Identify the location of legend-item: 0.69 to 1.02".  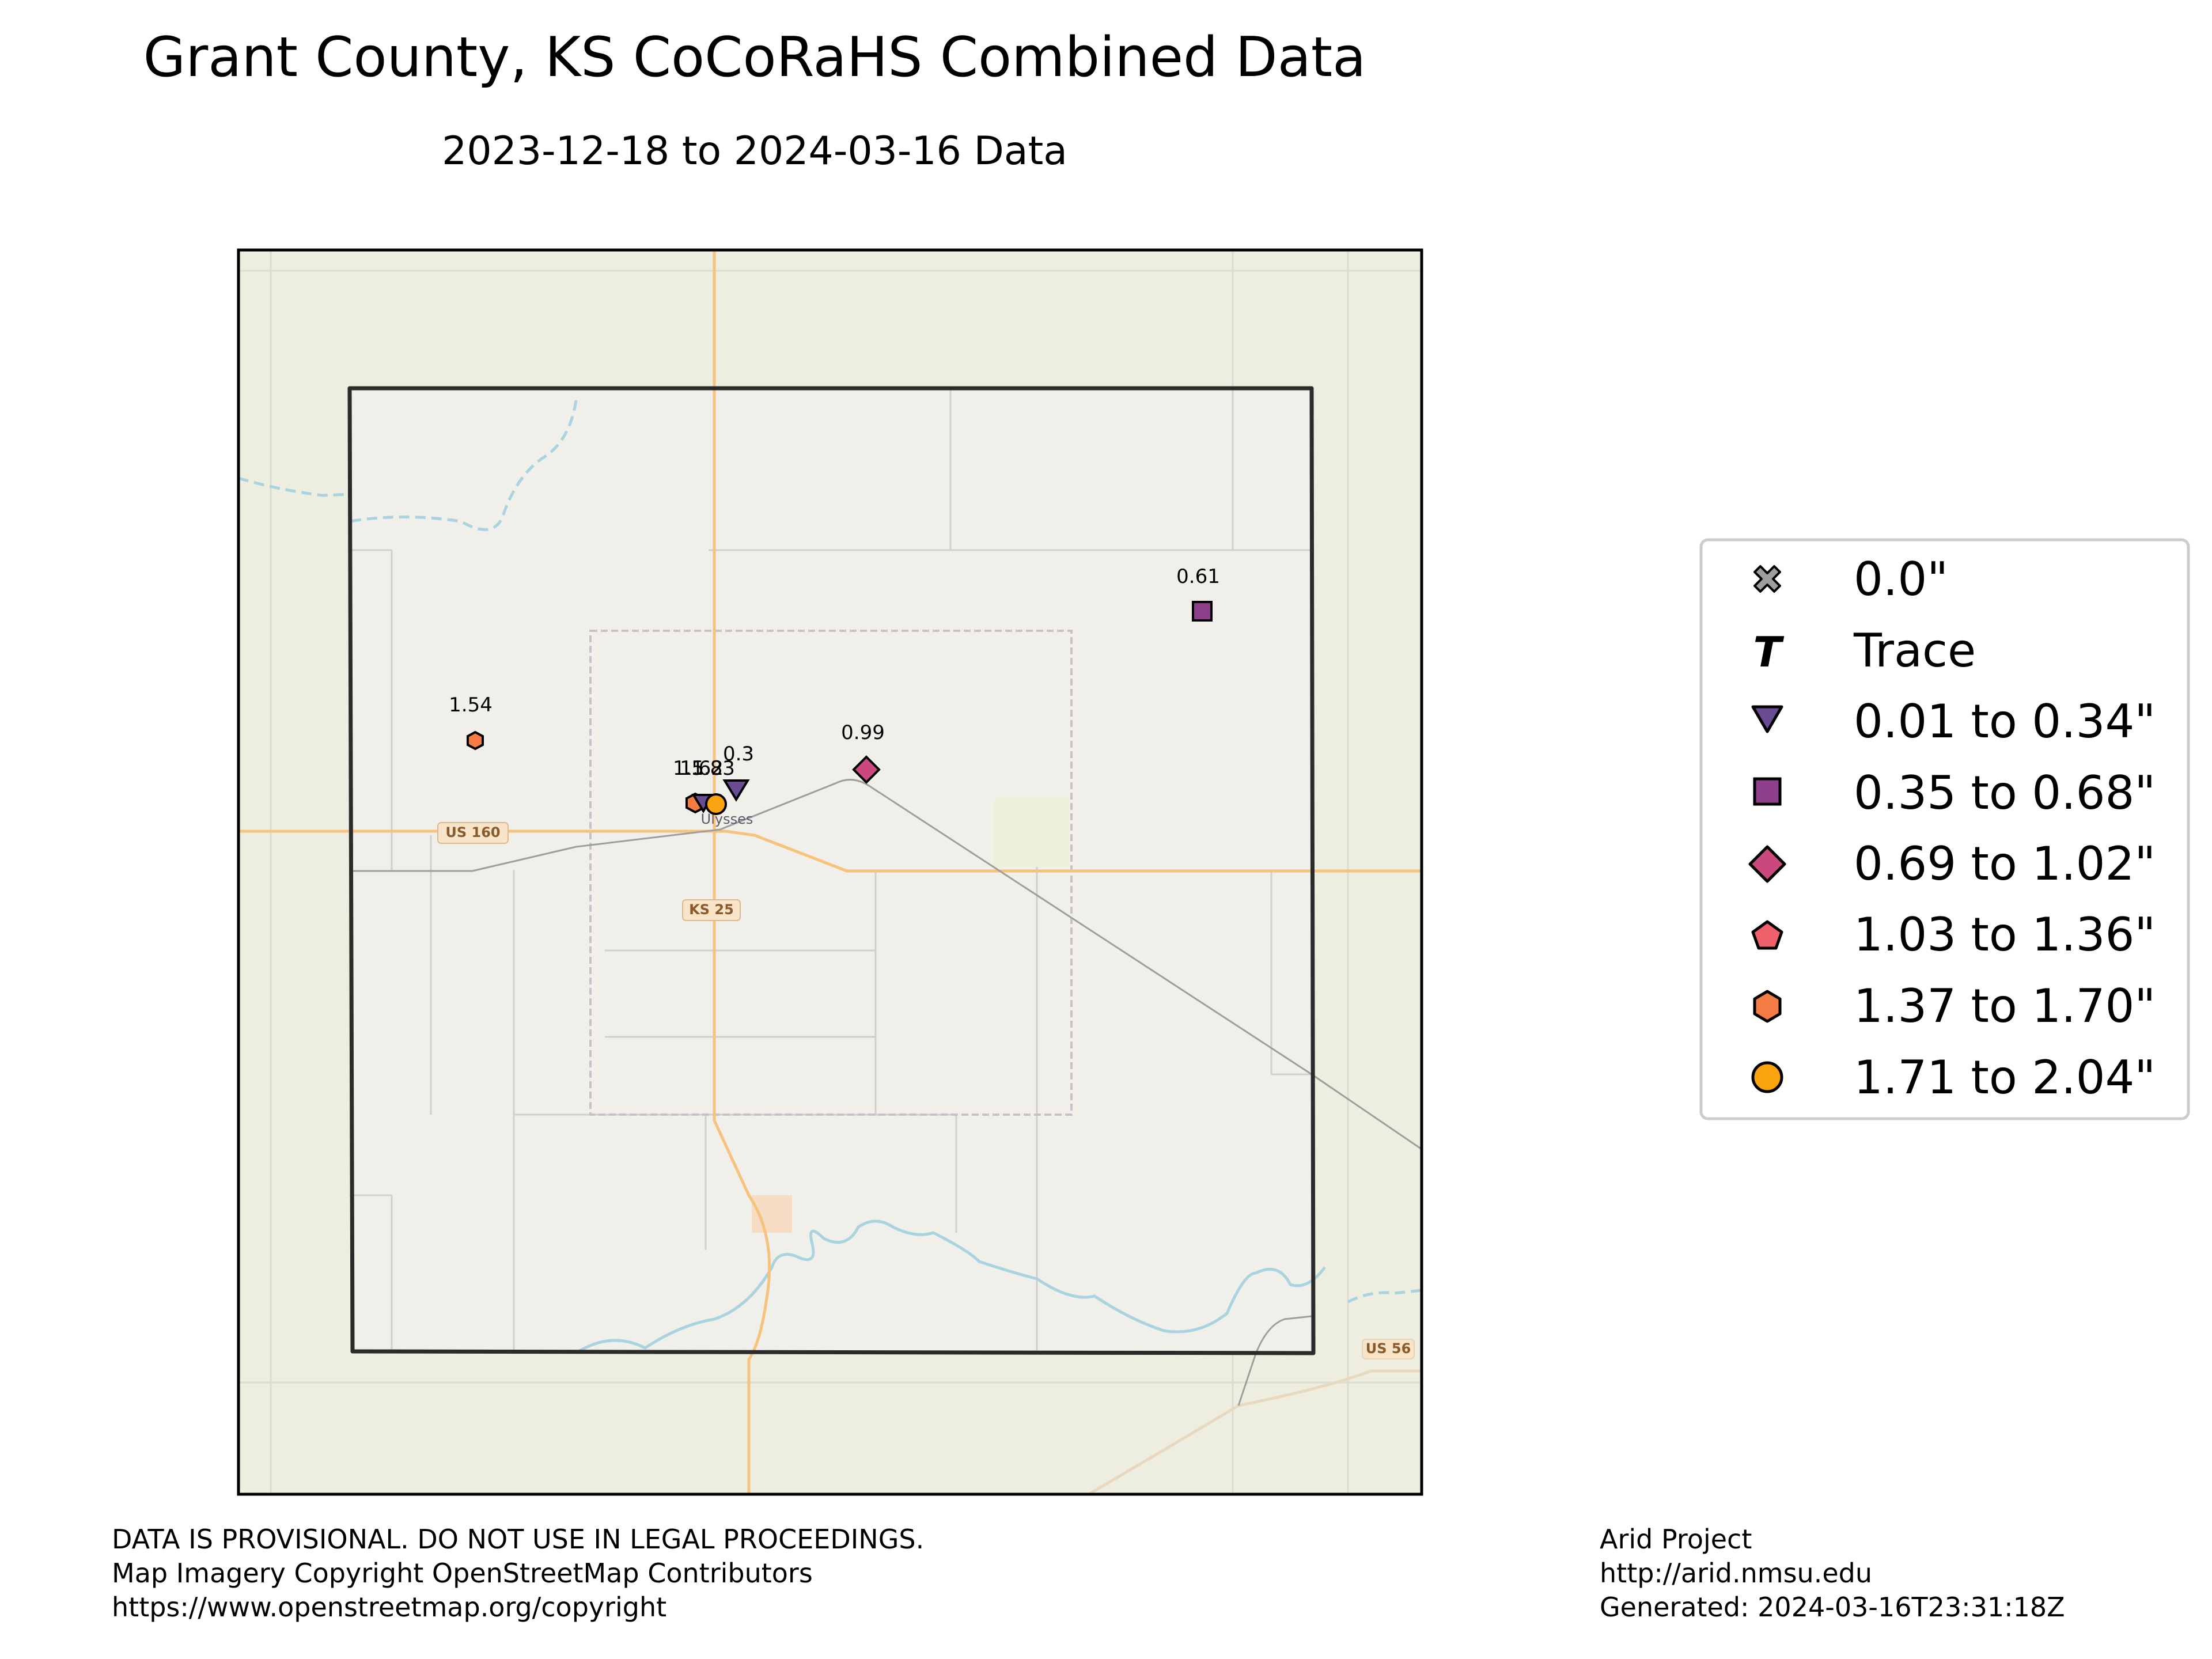
(1952, 864).